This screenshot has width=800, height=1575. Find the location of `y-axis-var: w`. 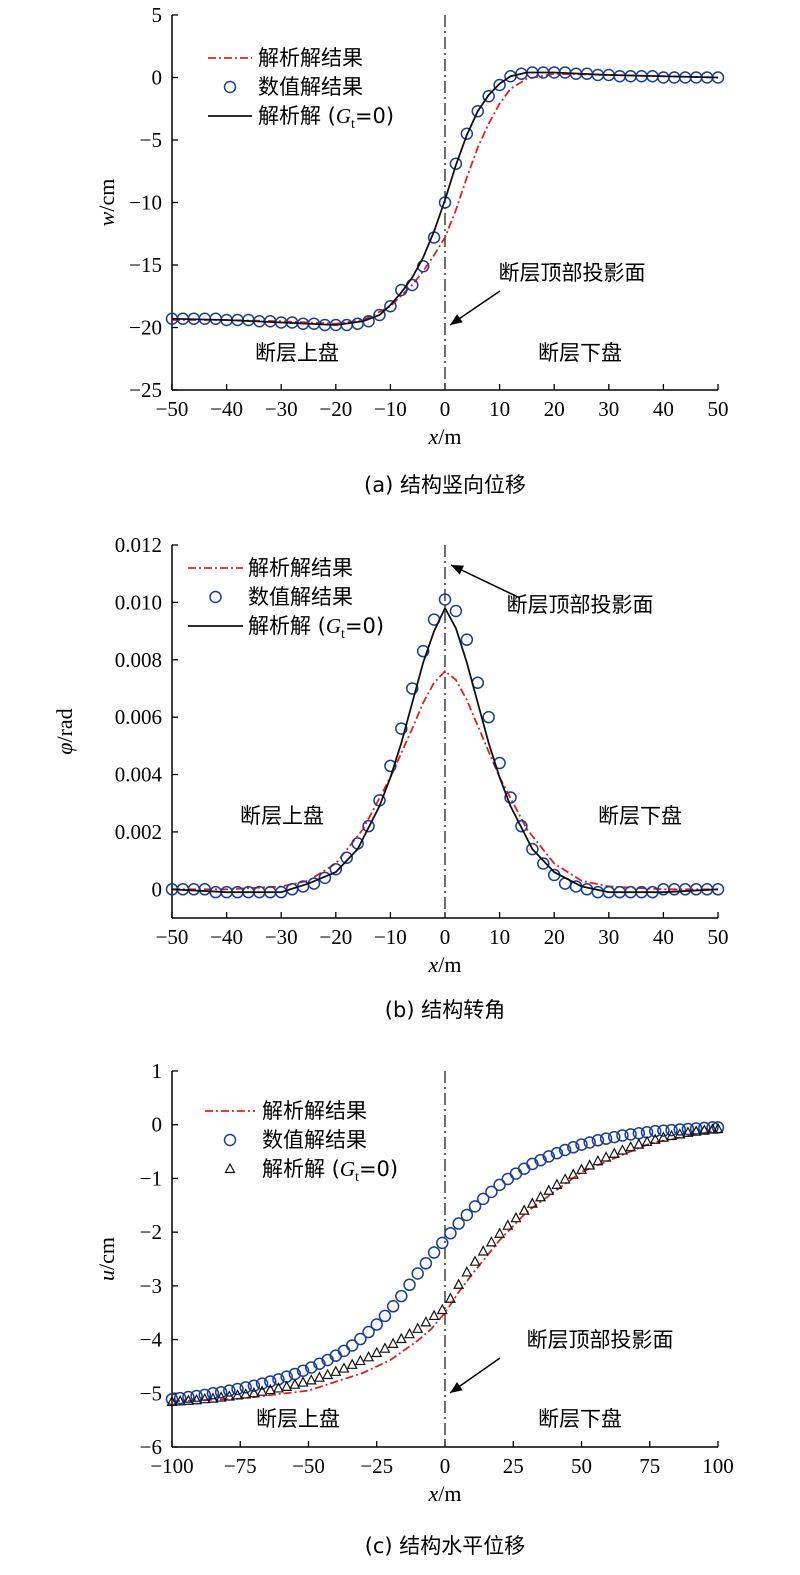

y-axis-var: w is located at coordinates (106, 218).